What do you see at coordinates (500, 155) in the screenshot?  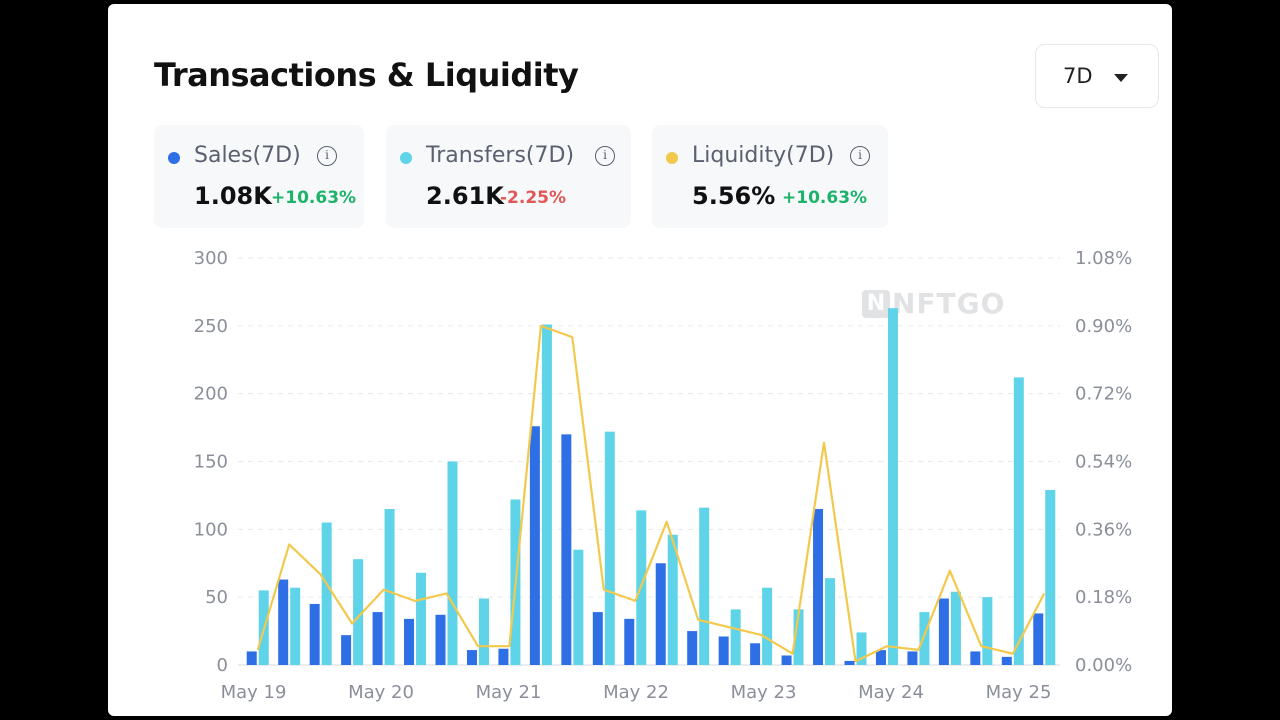 I see `stat-transfers-label: Transfers(7D)` at bounding box center [500, 155].